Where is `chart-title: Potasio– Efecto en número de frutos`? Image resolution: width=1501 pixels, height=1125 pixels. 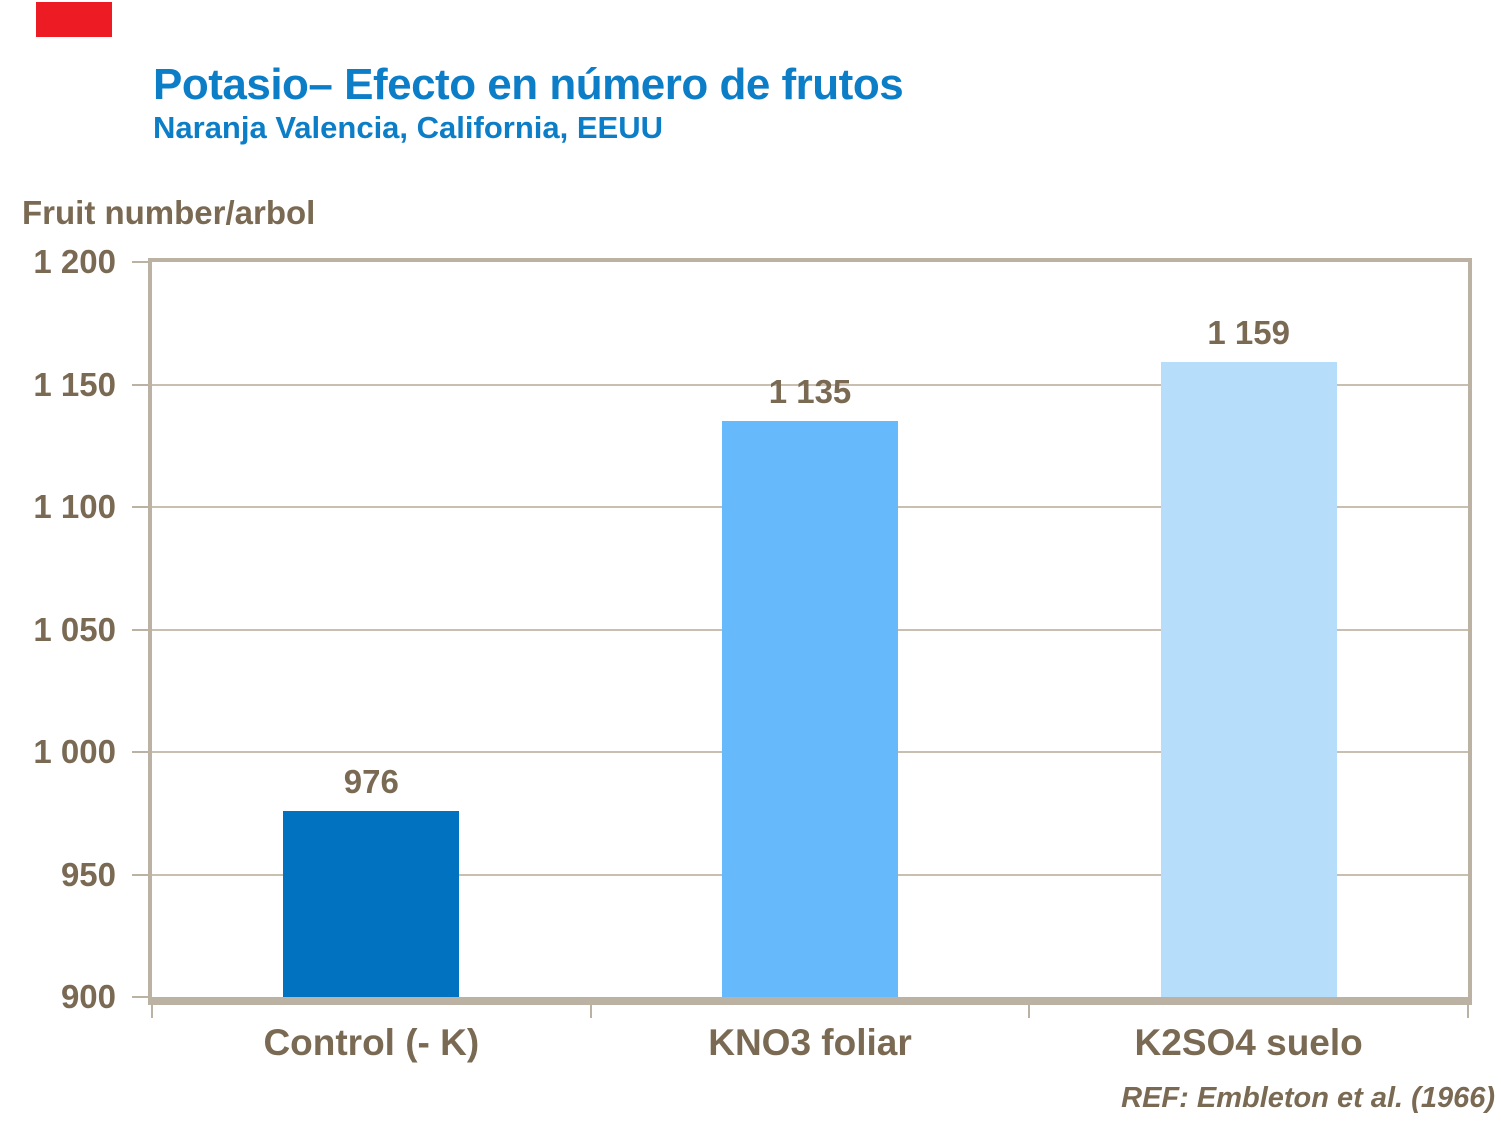
chart-title: Potasio– Efecto en número de frutos is located at coordinates (528, 84).